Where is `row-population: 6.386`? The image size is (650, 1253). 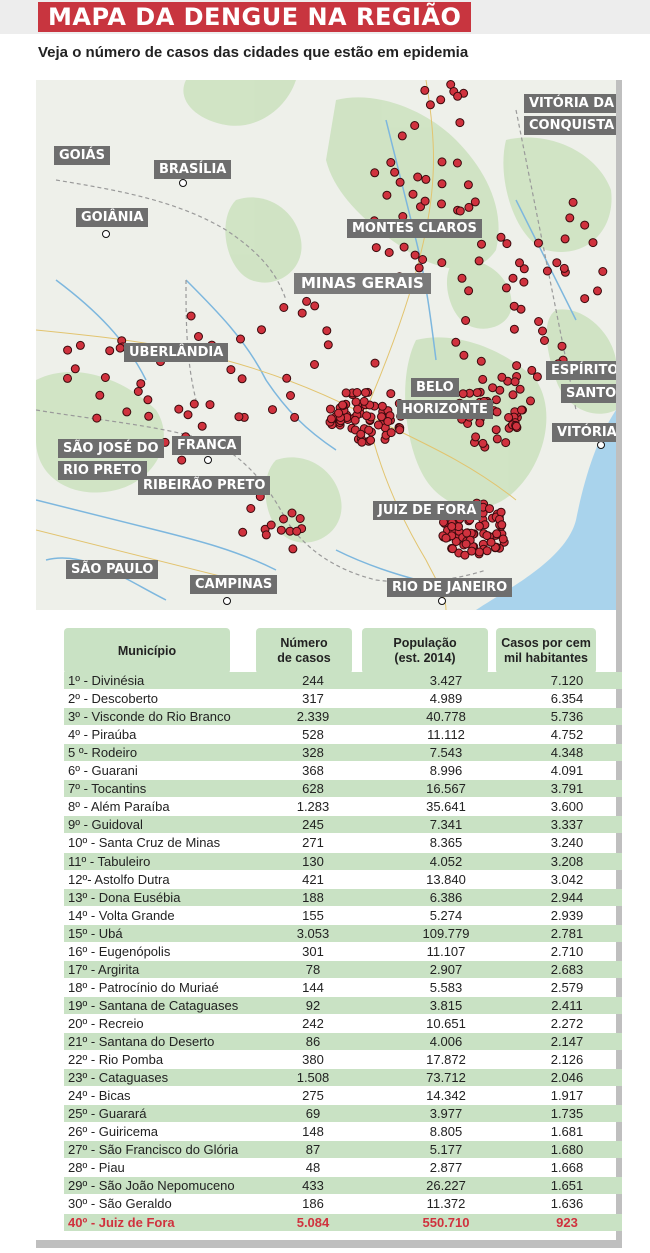
row-population: 6.386 is located at coordinates (446, 897).